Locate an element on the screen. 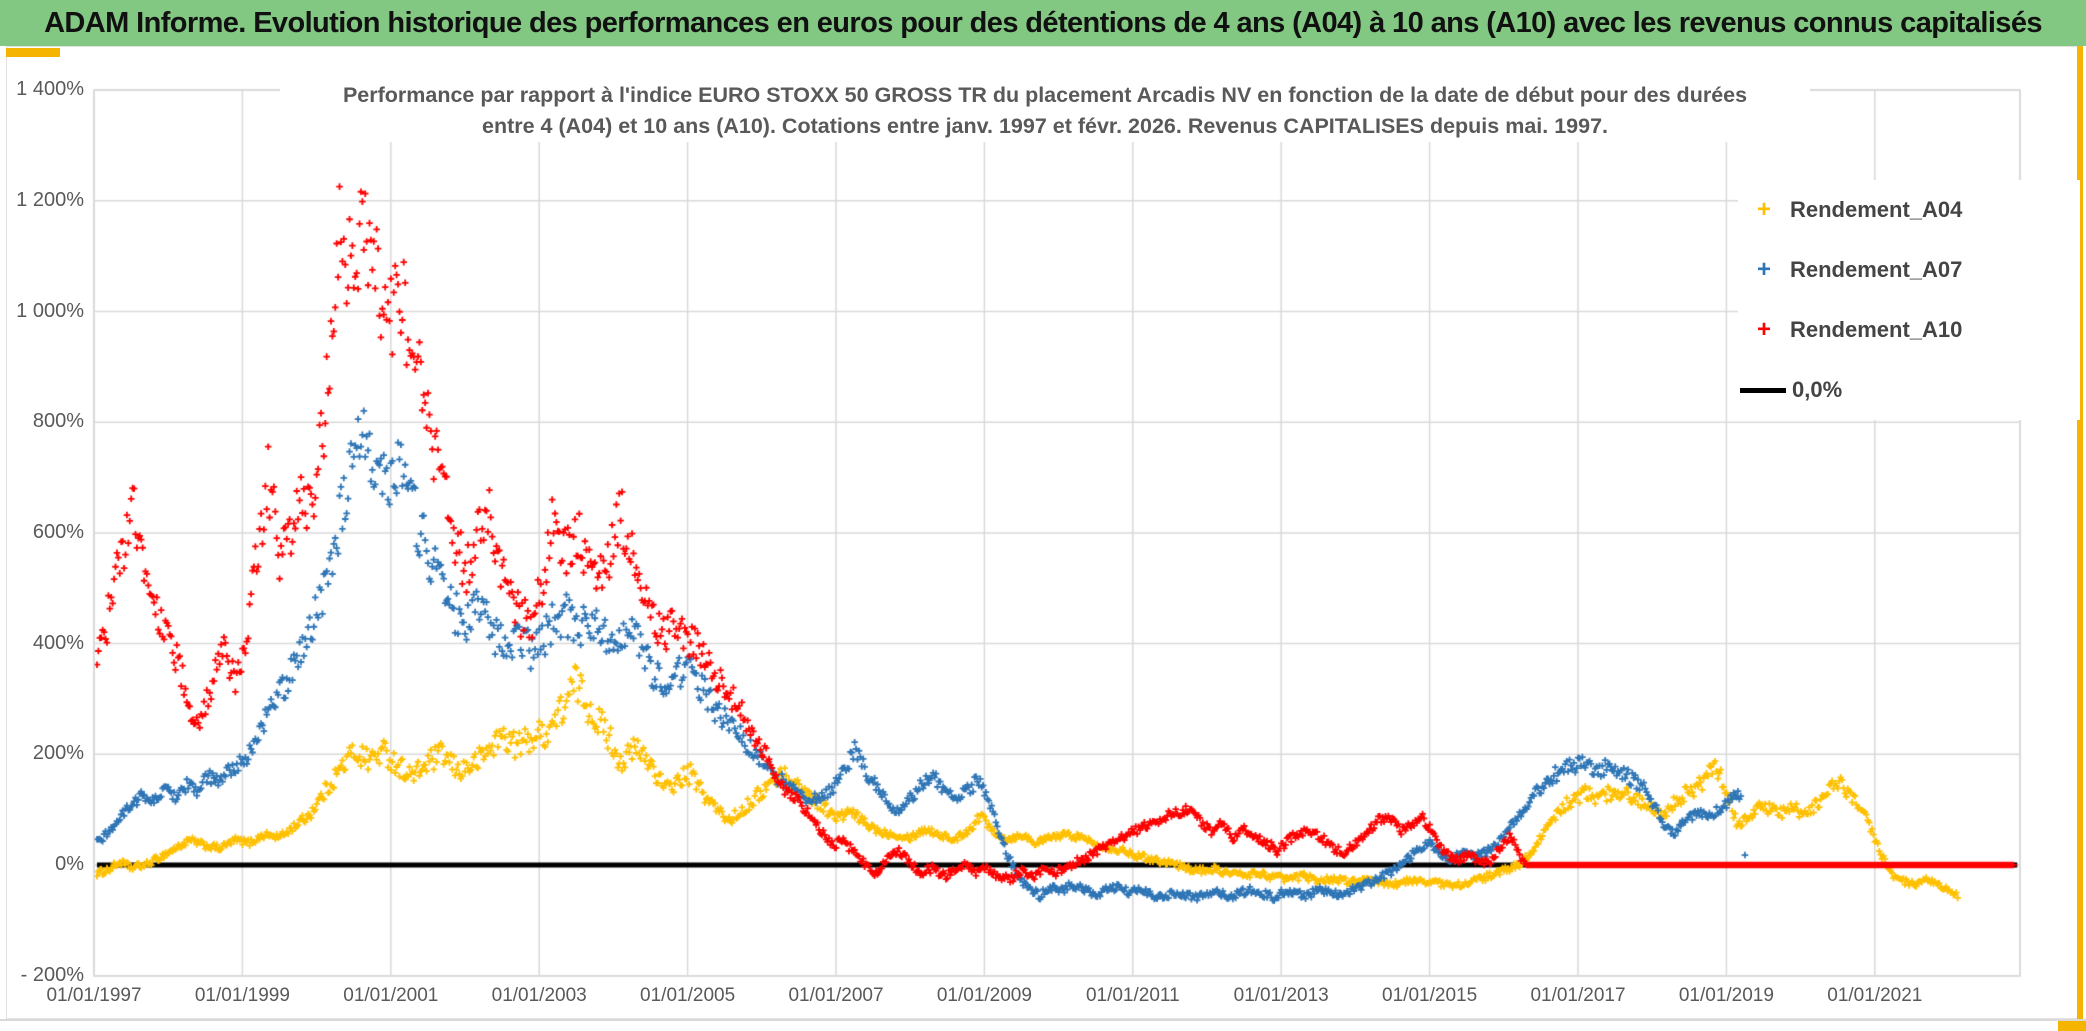 This screenshot has width=2086, height=1031. x-tick-label: 01/01/2007 is located at coordinates (836, 995).